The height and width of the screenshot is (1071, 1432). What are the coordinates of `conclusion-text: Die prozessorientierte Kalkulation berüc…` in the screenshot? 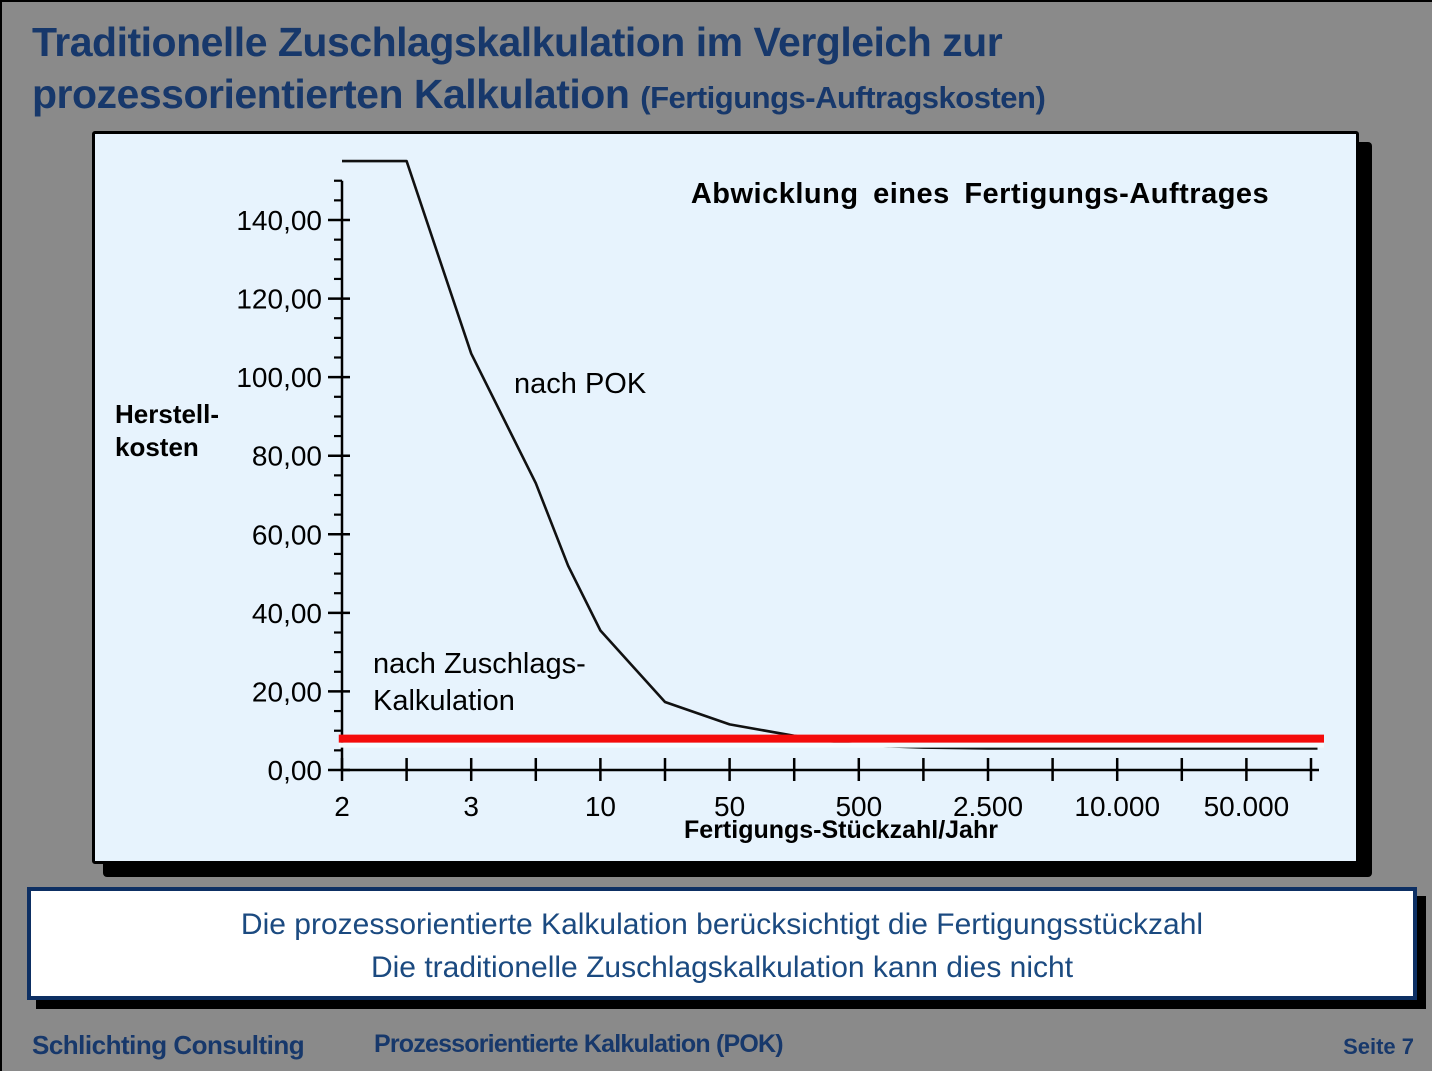 It's located at (722, 946).